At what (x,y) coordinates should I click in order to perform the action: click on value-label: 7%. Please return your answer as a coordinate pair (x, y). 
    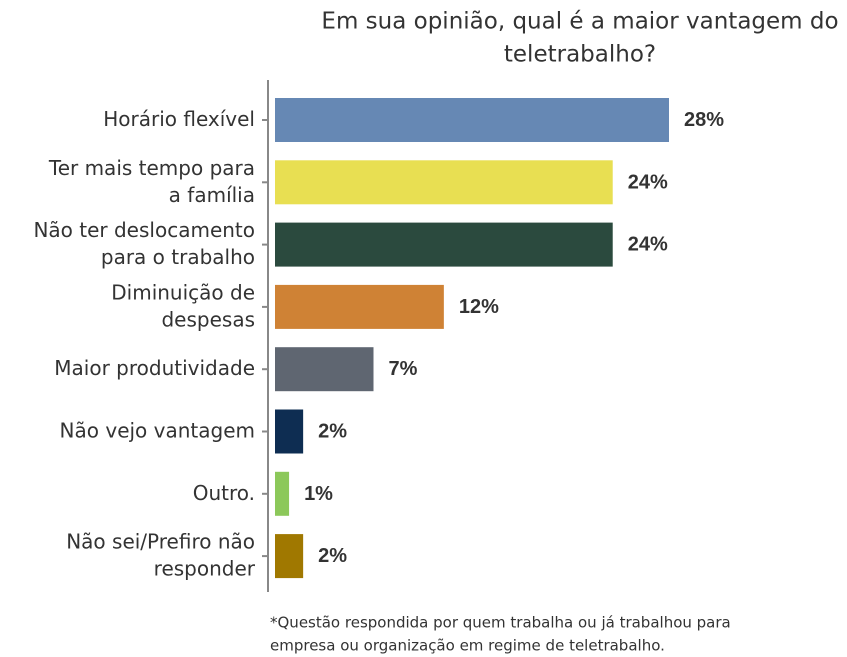
    Looking at the image, I should click on (403, 369).